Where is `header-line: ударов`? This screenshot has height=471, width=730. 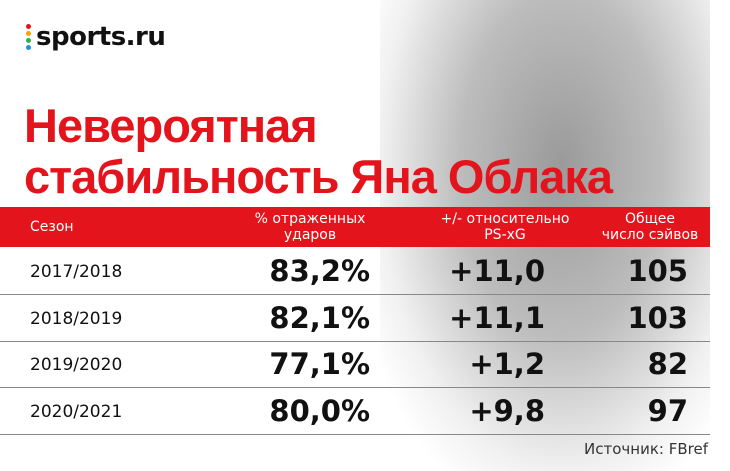 header-line: ударов is located at coordinates (310, 235).